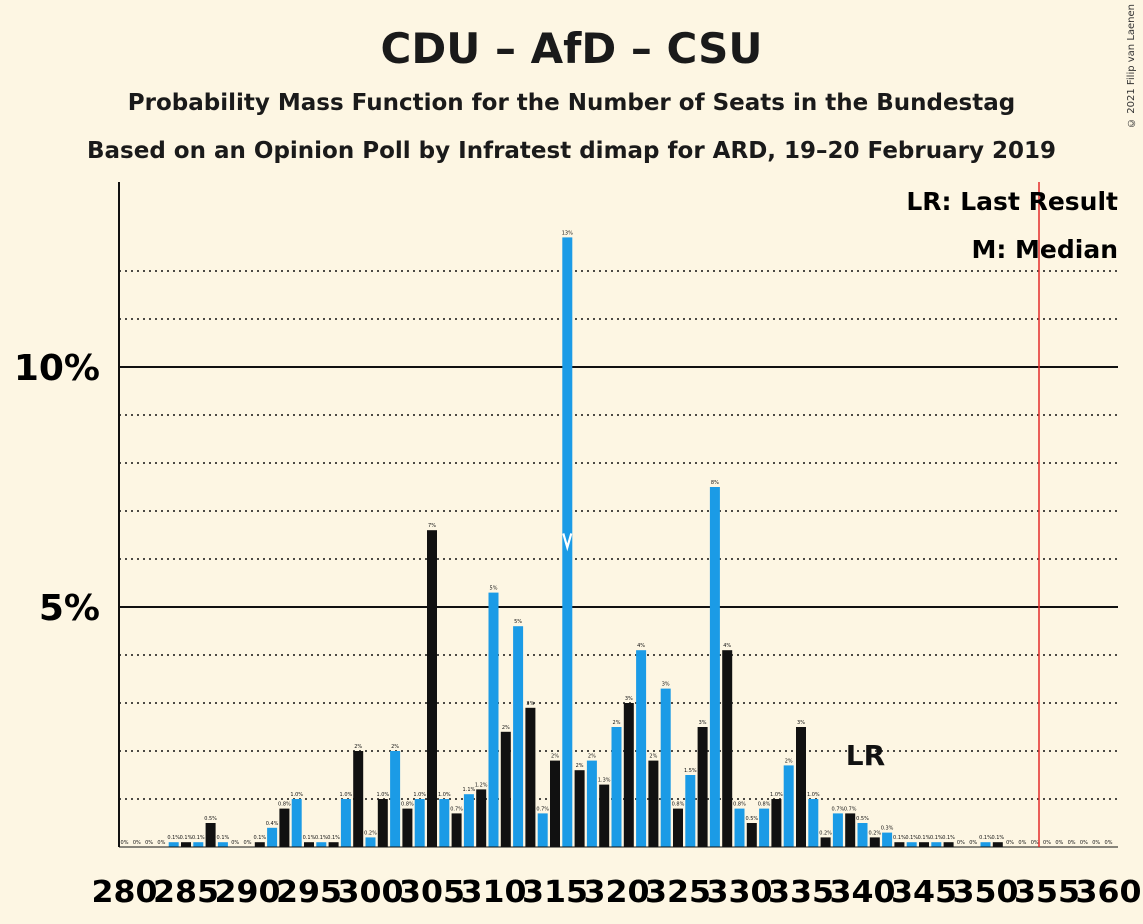  Describe the element at coordinates (874, 833) in the screenshot. I see `bar-value-label: 0.2%` at that location.